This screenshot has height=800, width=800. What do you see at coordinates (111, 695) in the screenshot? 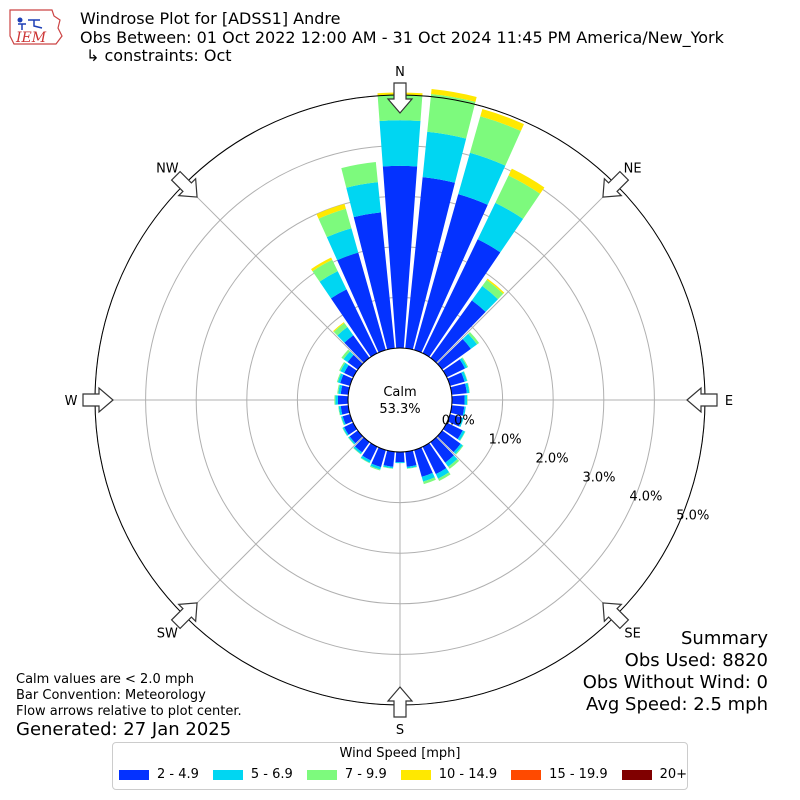
I see `note-bar-convention: Bar Convention: Meteorology` at bounding box center [111, 695].